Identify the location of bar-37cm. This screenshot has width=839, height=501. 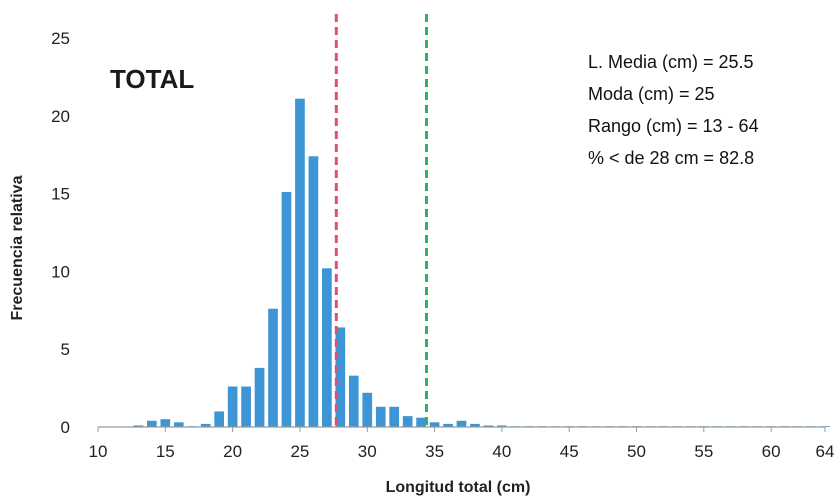
(461, 423).